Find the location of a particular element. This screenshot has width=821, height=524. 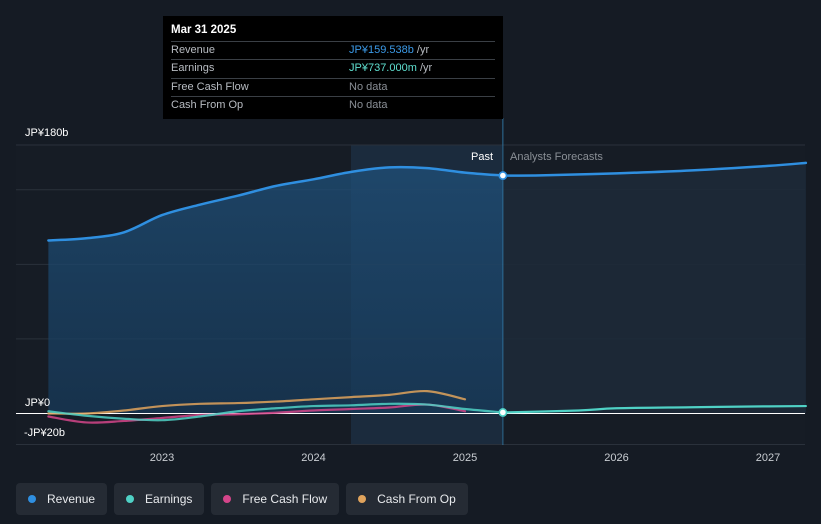

tooltip-row-revenue: Revenue JP¥159.538b /yr is located at coordinates (333, 50).